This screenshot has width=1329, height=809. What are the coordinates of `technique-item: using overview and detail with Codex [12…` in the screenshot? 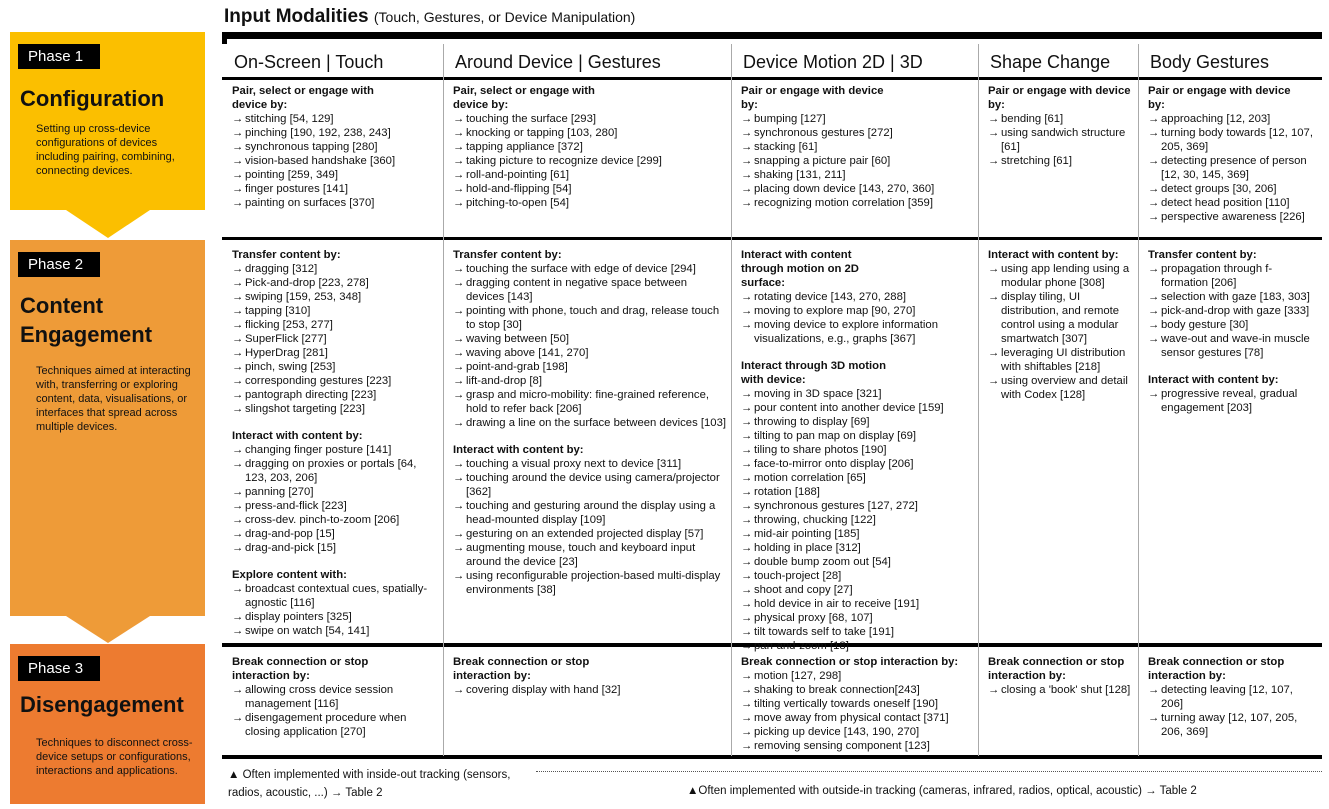 It's located at (1061, 388).